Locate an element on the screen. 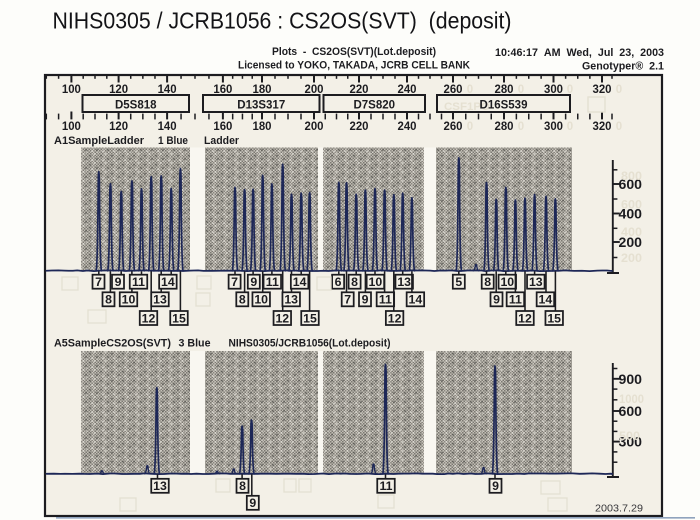 The width and height of the screenshot is (700, 520). svg-text: 240 is located at coordinates (407, 127).